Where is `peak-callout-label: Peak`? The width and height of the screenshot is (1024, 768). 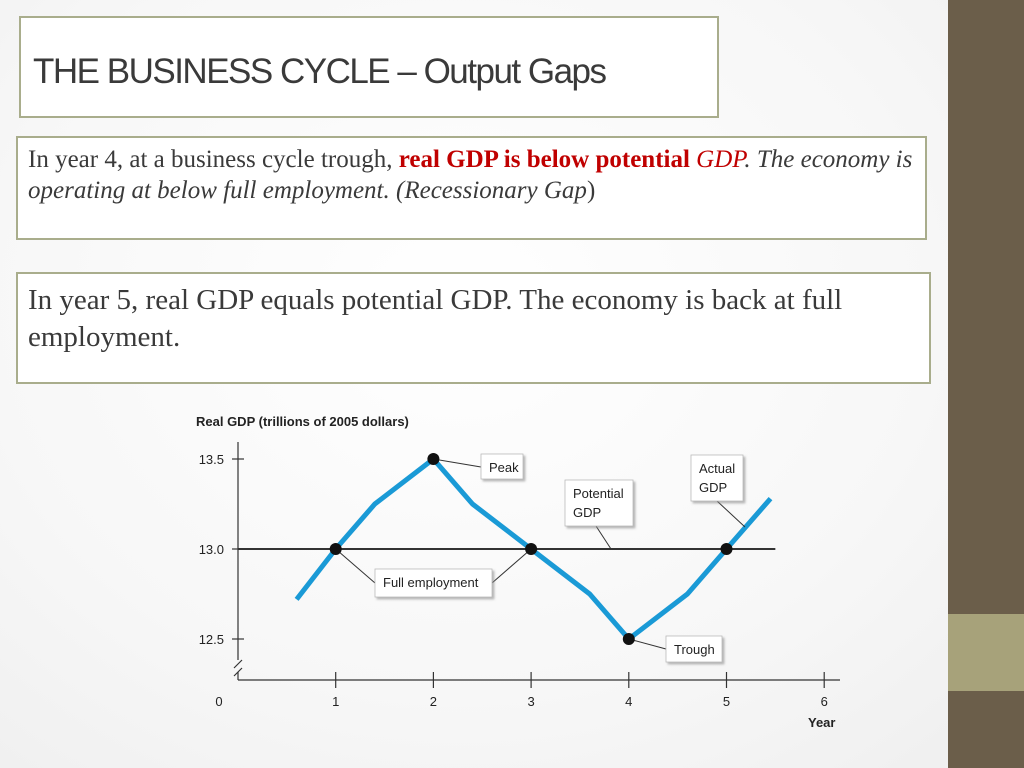 peak-callout-label: Peak is located at coordinates (504, 467).